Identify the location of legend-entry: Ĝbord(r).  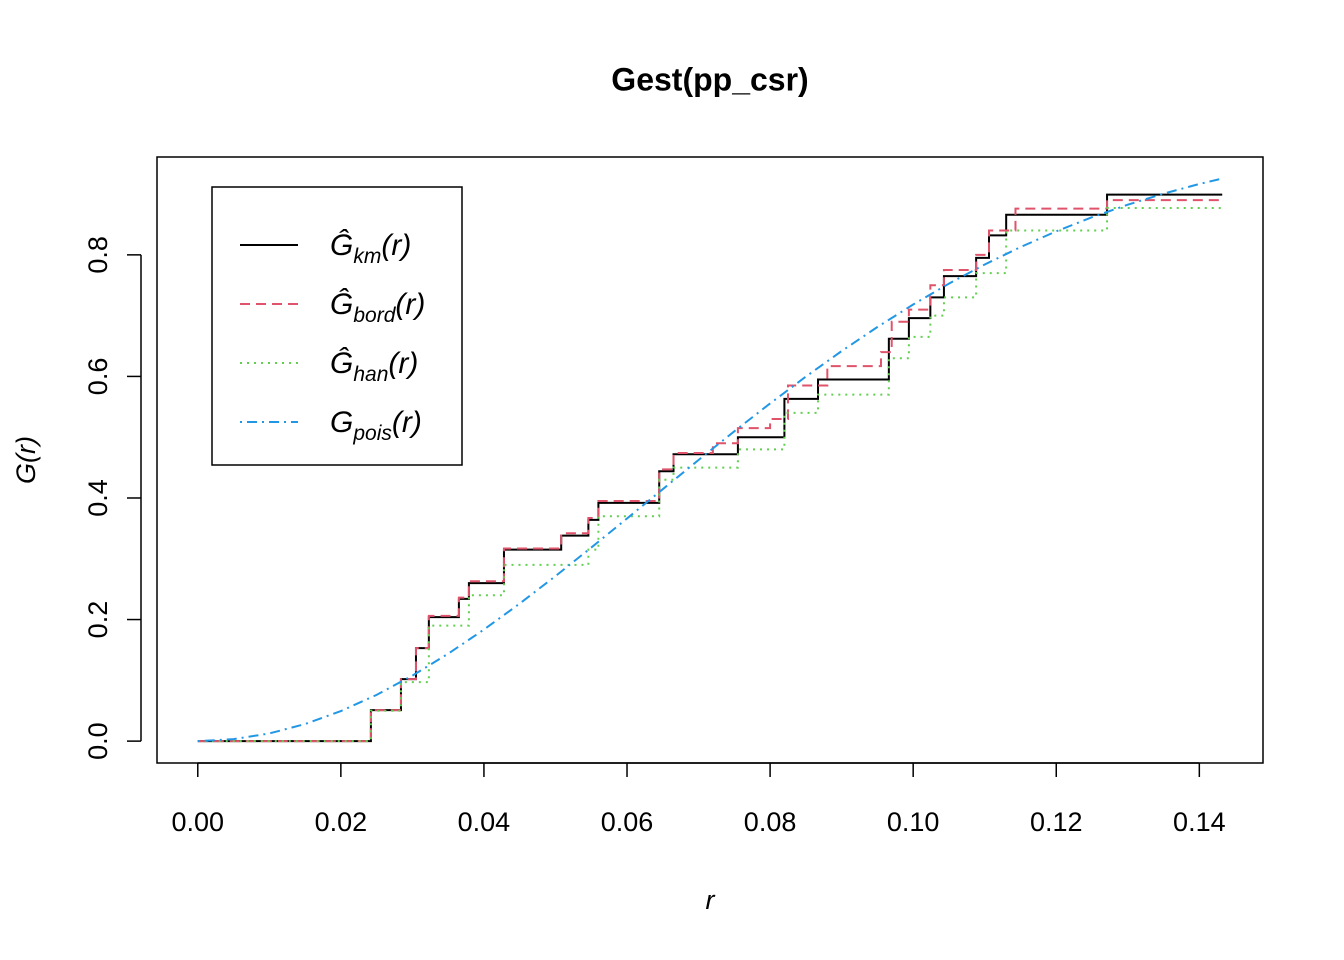
(377, 307).